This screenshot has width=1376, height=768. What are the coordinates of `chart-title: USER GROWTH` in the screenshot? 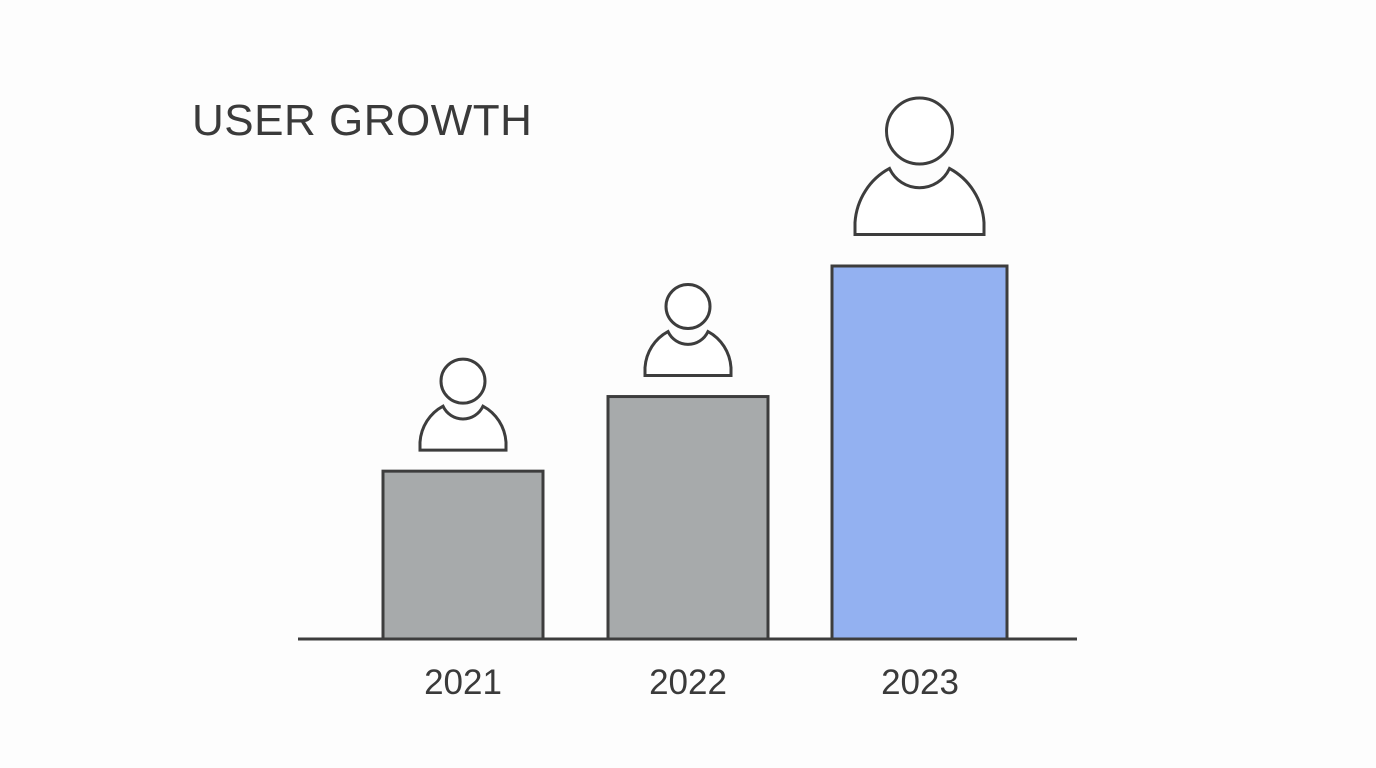 It's located at (362, 120).